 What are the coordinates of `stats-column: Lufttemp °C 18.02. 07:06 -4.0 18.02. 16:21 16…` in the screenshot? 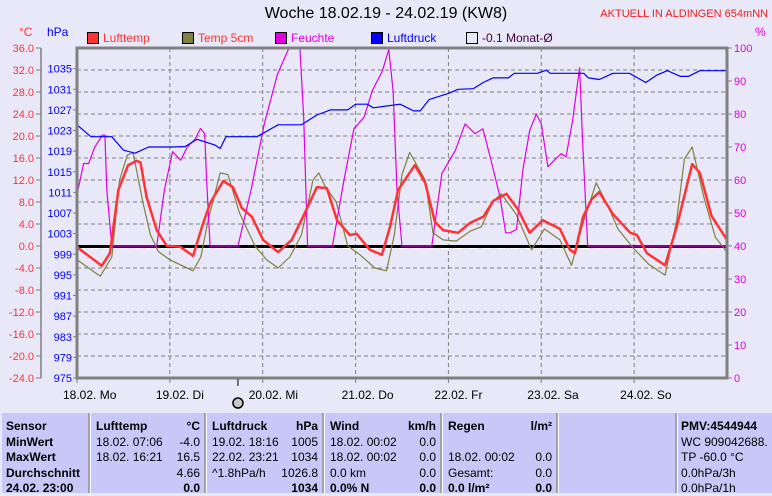 It's located at (147, 454).